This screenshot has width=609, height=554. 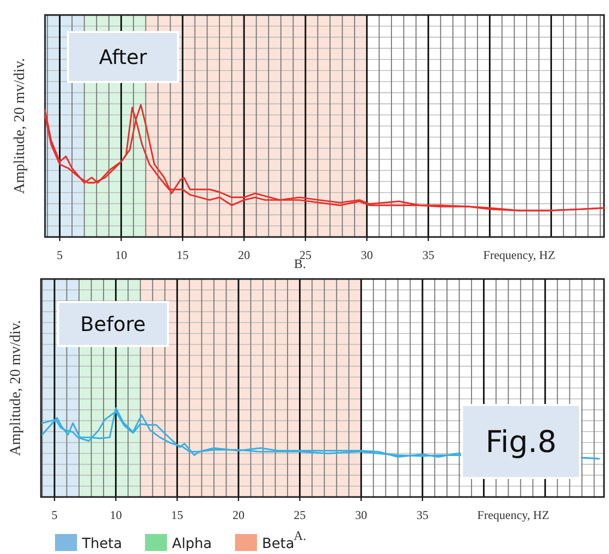 I want to click on legend-label: Alpha, so click(x=192, y=544).